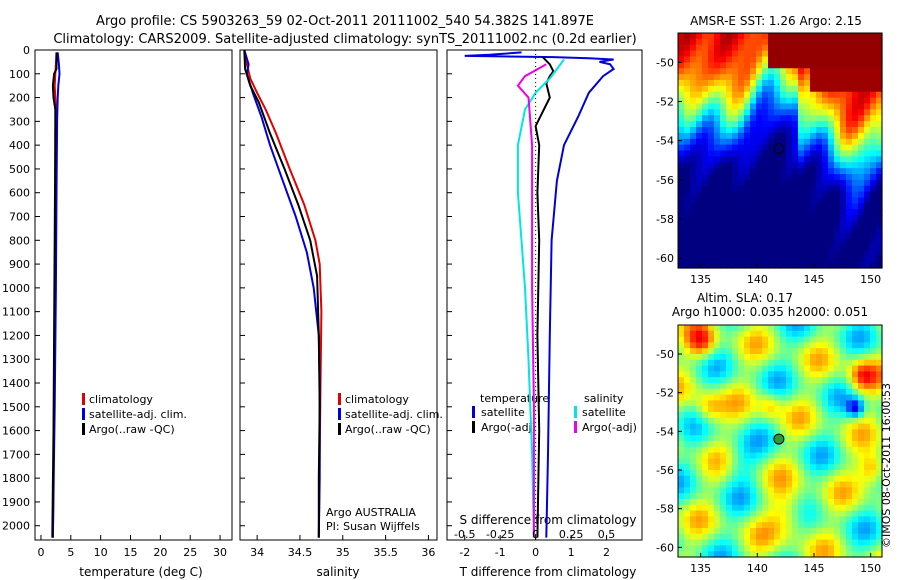  Describe the element at coordinates (19, 74) in the screenshot. I see `y-tick-label: 100` at that location.